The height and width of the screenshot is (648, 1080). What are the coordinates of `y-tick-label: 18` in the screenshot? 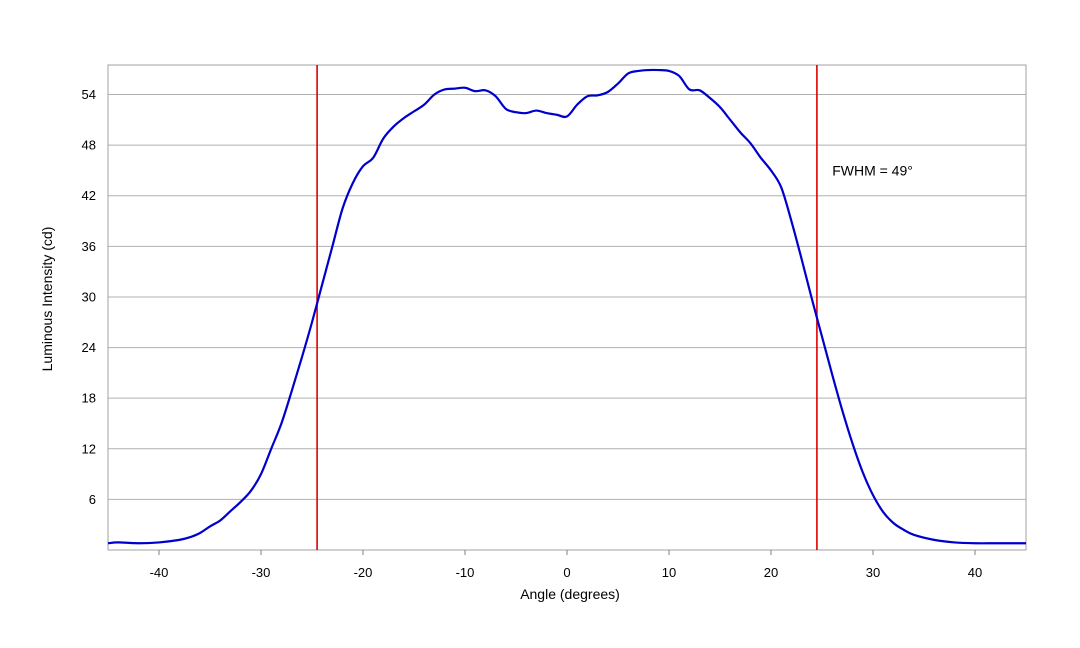 It's located at (89, 398).